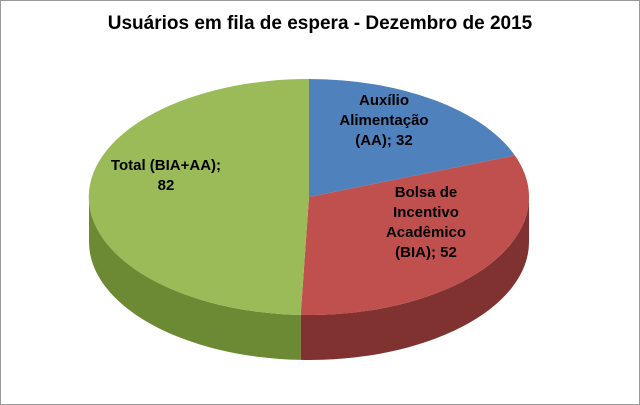  Describe the element at coordinates (426, 223) in the screenshot. I see `data-label-bia: Bolsa de Incentivo Acadêmico (BIA); 52` at that location.